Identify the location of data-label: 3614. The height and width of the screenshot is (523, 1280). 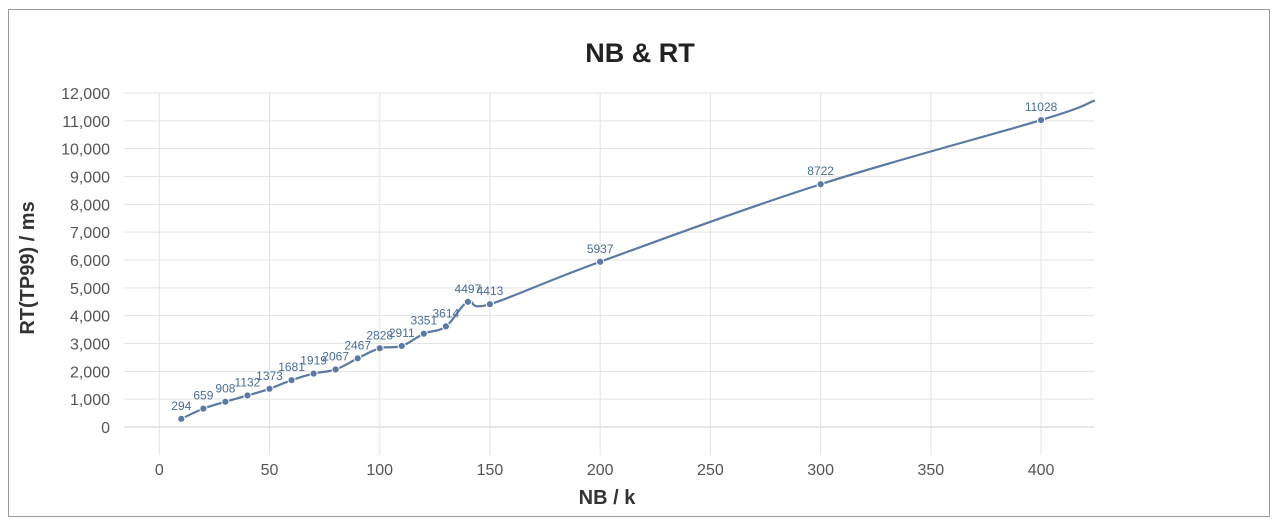
(446, 313).